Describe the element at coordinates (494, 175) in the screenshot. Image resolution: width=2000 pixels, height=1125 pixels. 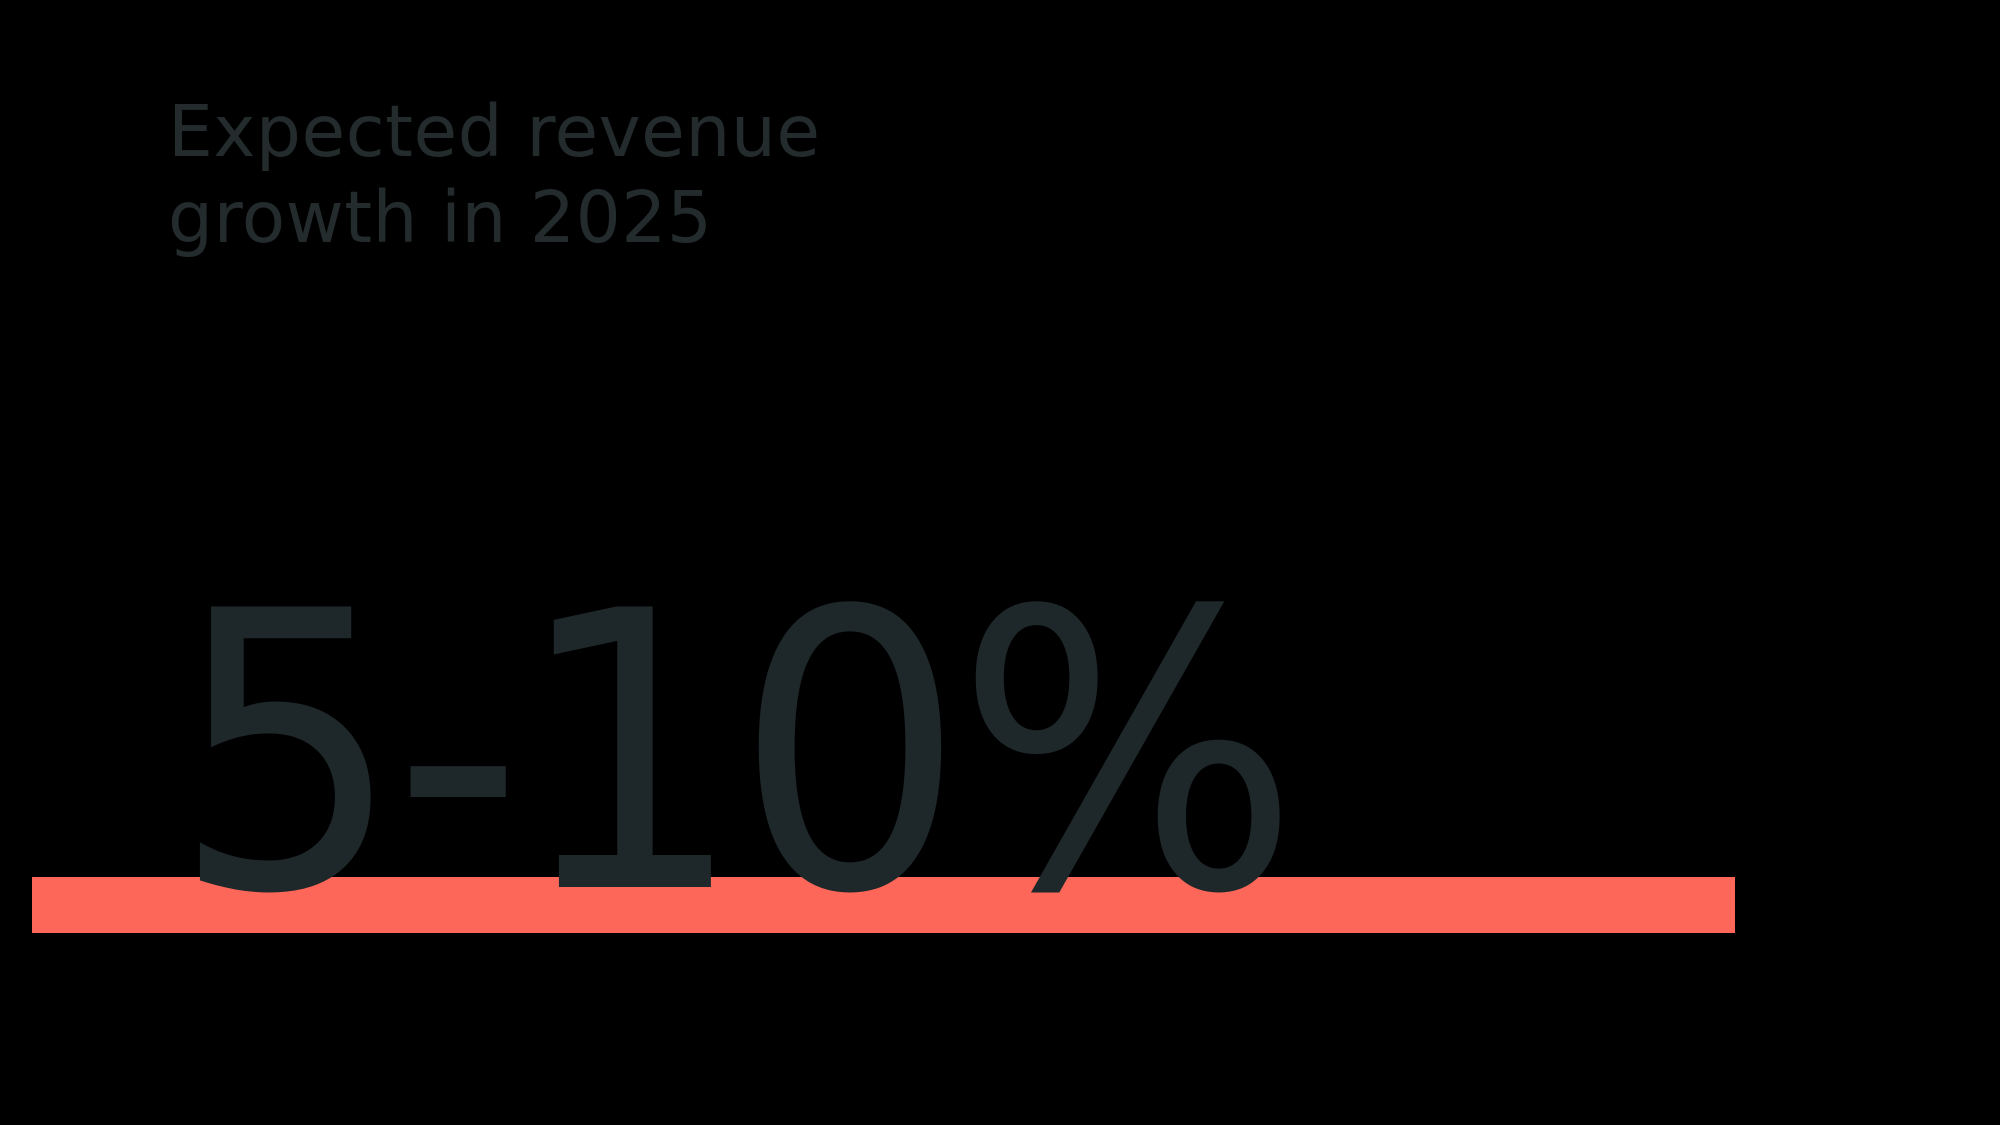
I see `stat-title: Expected revenue growth in 2025` at that location.